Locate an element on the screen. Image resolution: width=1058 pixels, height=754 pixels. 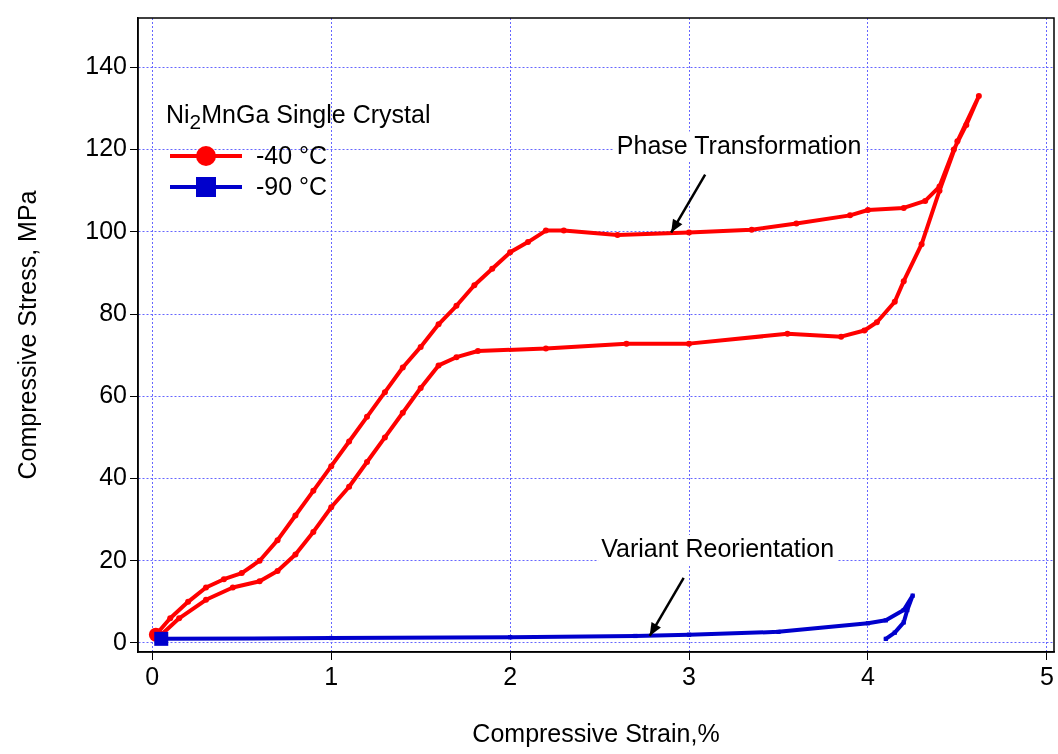
x-tick-label: 0 is located at coordinates (152, 675).